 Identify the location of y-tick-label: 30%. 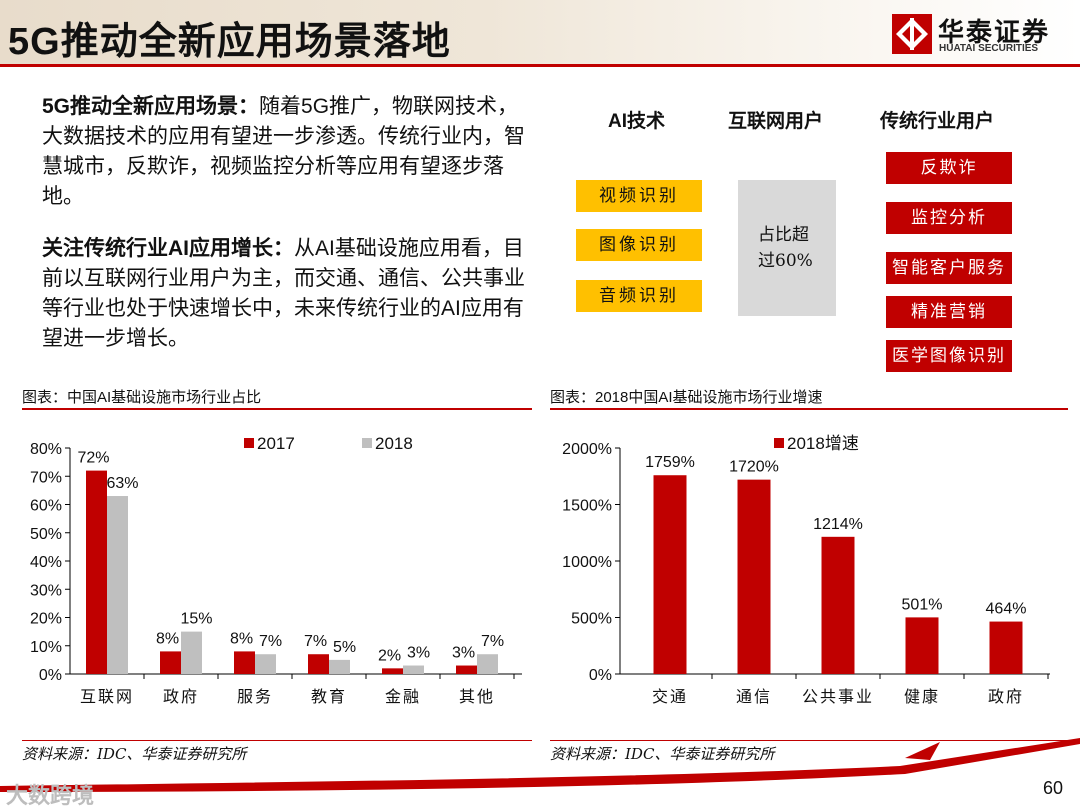
(46, 590).